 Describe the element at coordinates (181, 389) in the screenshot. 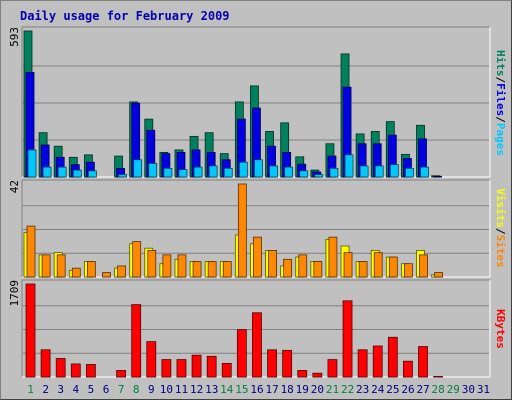

I see `x-tick-label: 11` at that location.